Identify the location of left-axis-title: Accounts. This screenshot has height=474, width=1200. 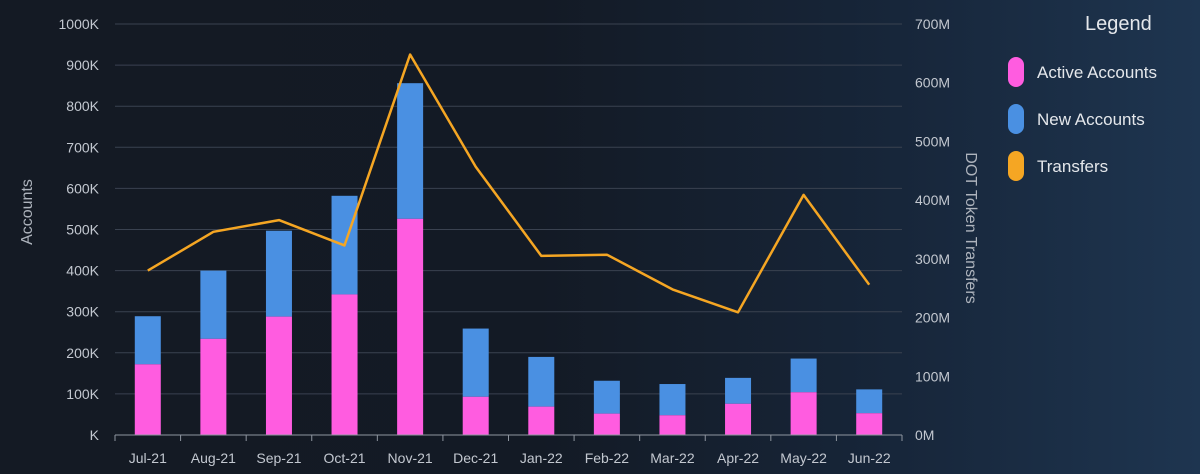
(27, 212).